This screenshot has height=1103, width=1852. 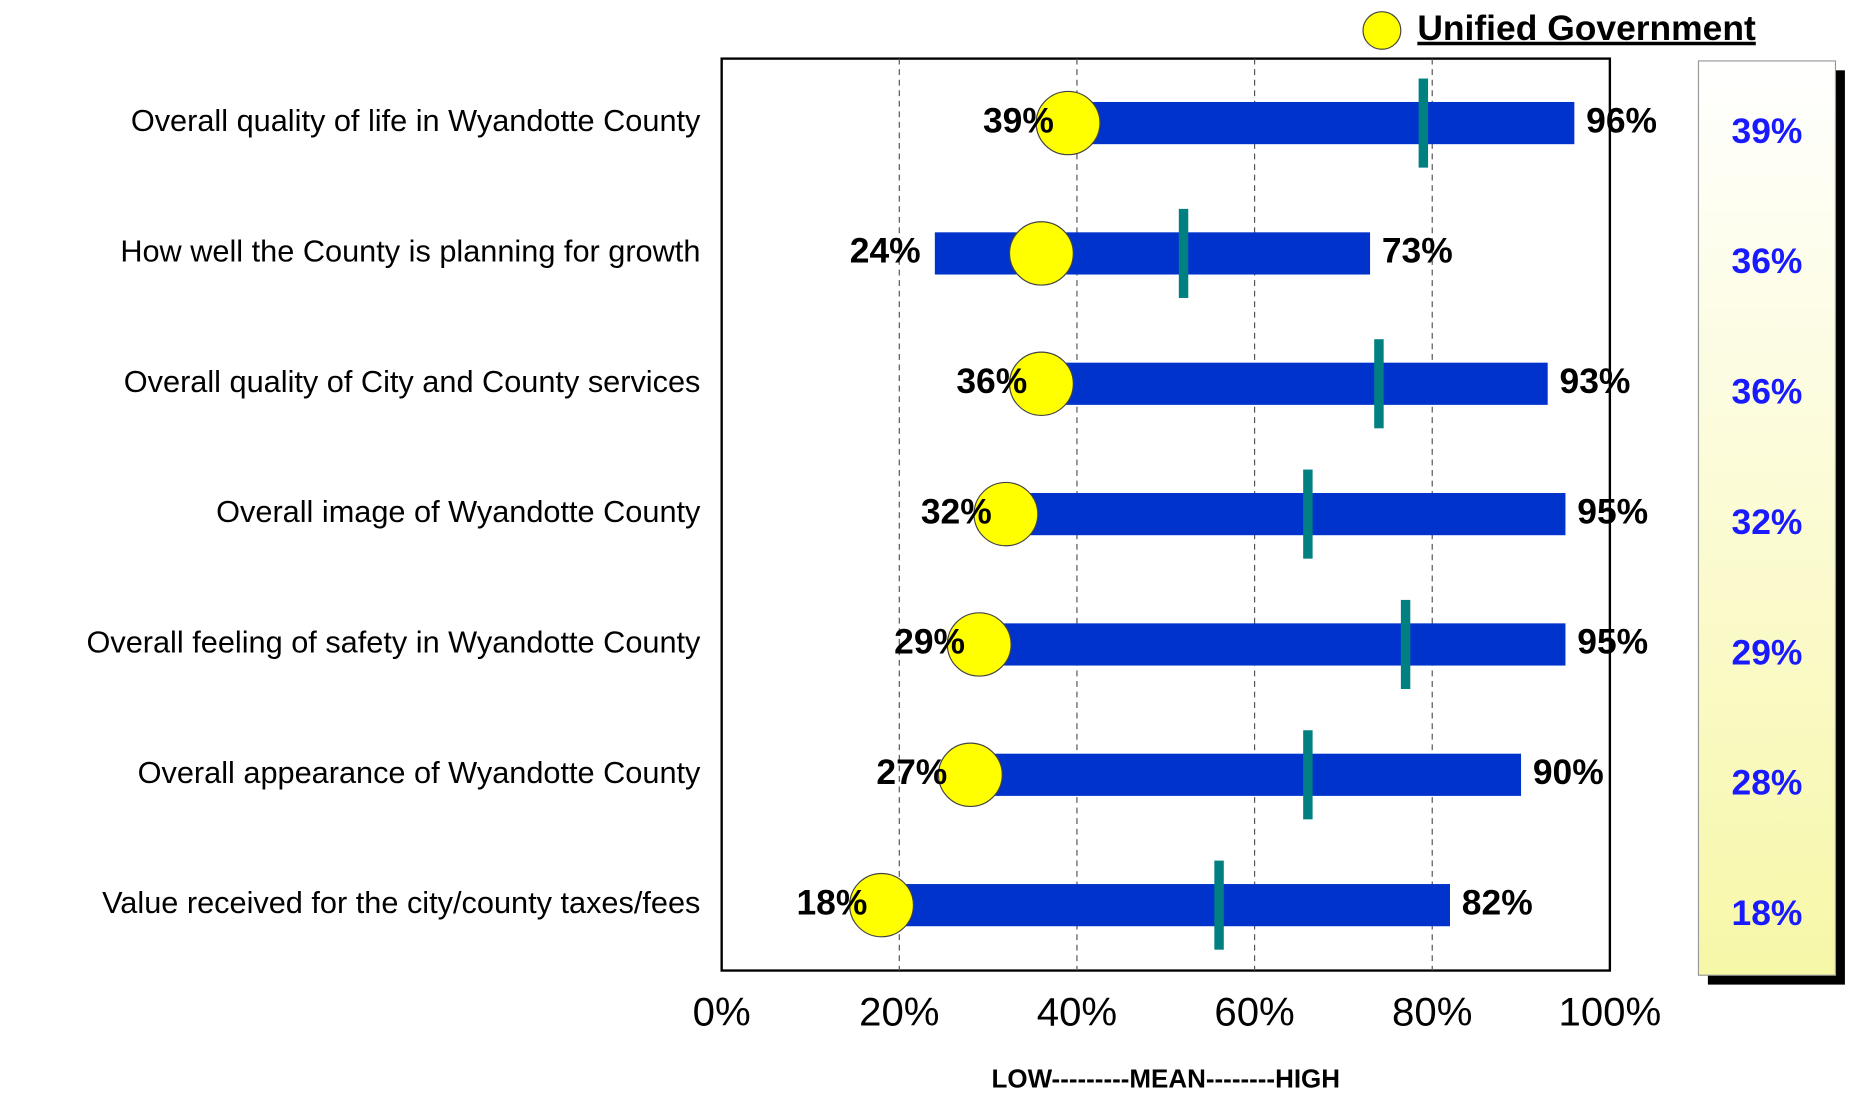 What do you see at coordinates (1595, 381) in the screenshot?
I see `high-label: 93%` at bounding box center [1595, 381].